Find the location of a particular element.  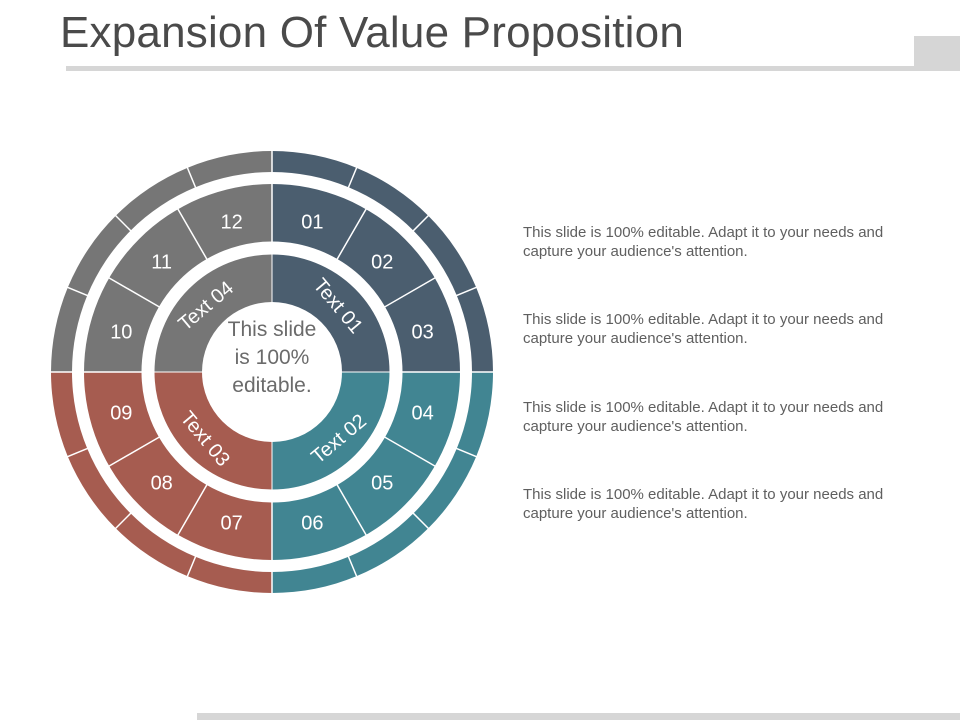

corner-decoration is located at coordinates (937, 53).